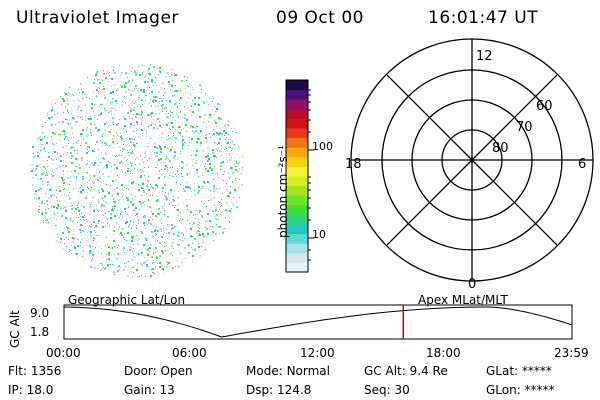 The image size is (600, 400). I want to click on status-seq: Seq: 30, so click(387, 390).